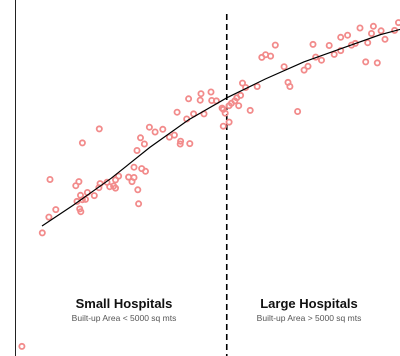  Describe the element at coordinates (124, 303) in the screenshot. I see `group-label-small: Small Hospitals` at that location.